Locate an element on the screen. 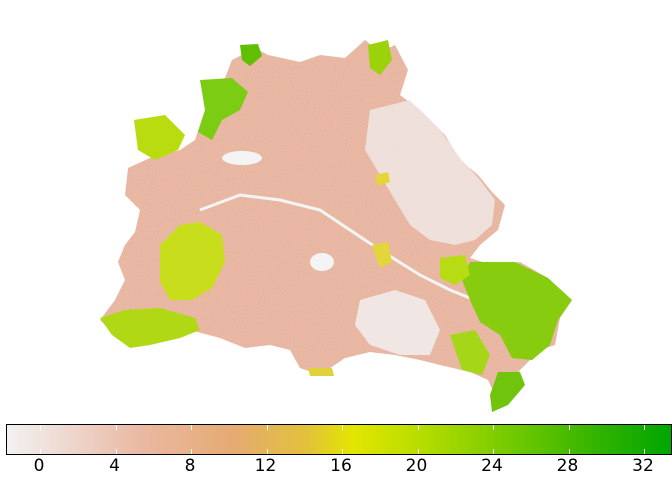 The image size is (672, 480). forest-east-small is located at coordinates (455, 270).